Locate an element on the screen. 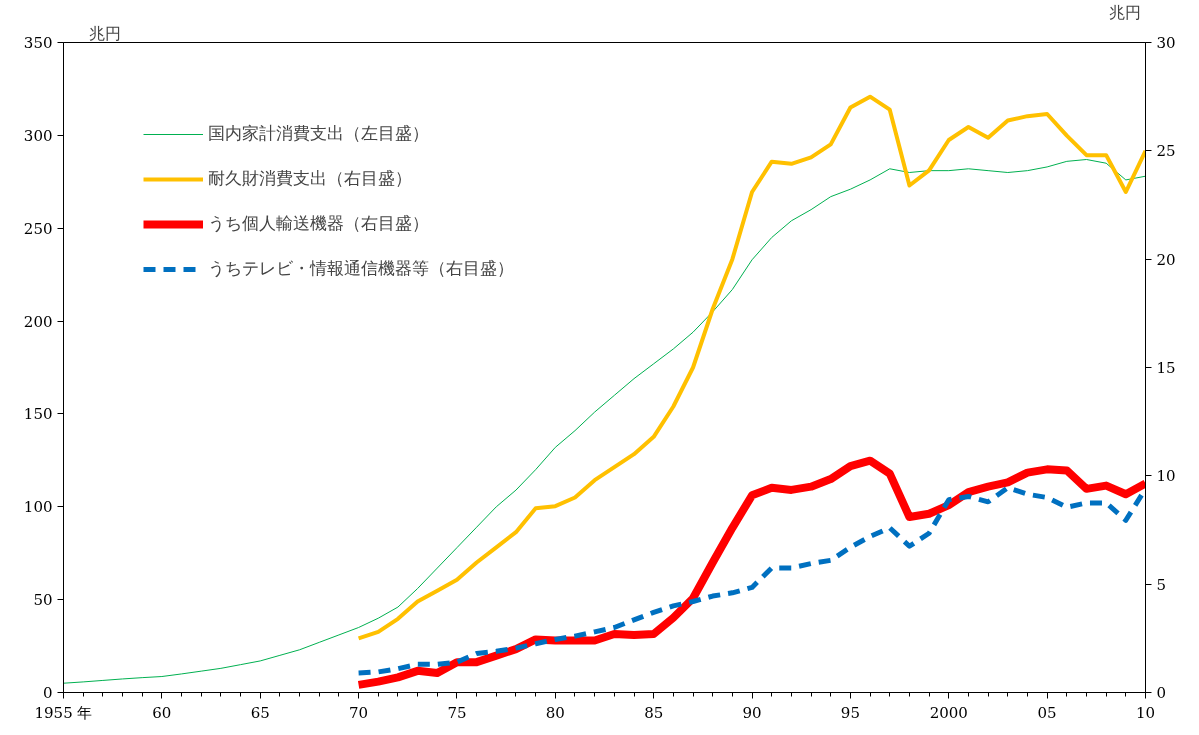  x-tick-label: 60 is located at coordinates (162, 712).